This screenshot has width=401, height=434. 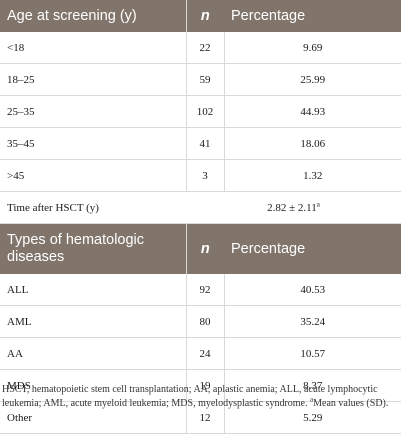 What do you see at coordinates (205, 321) in the screenshot?
I see `row-n: 80` at bounding box center [205, 321].